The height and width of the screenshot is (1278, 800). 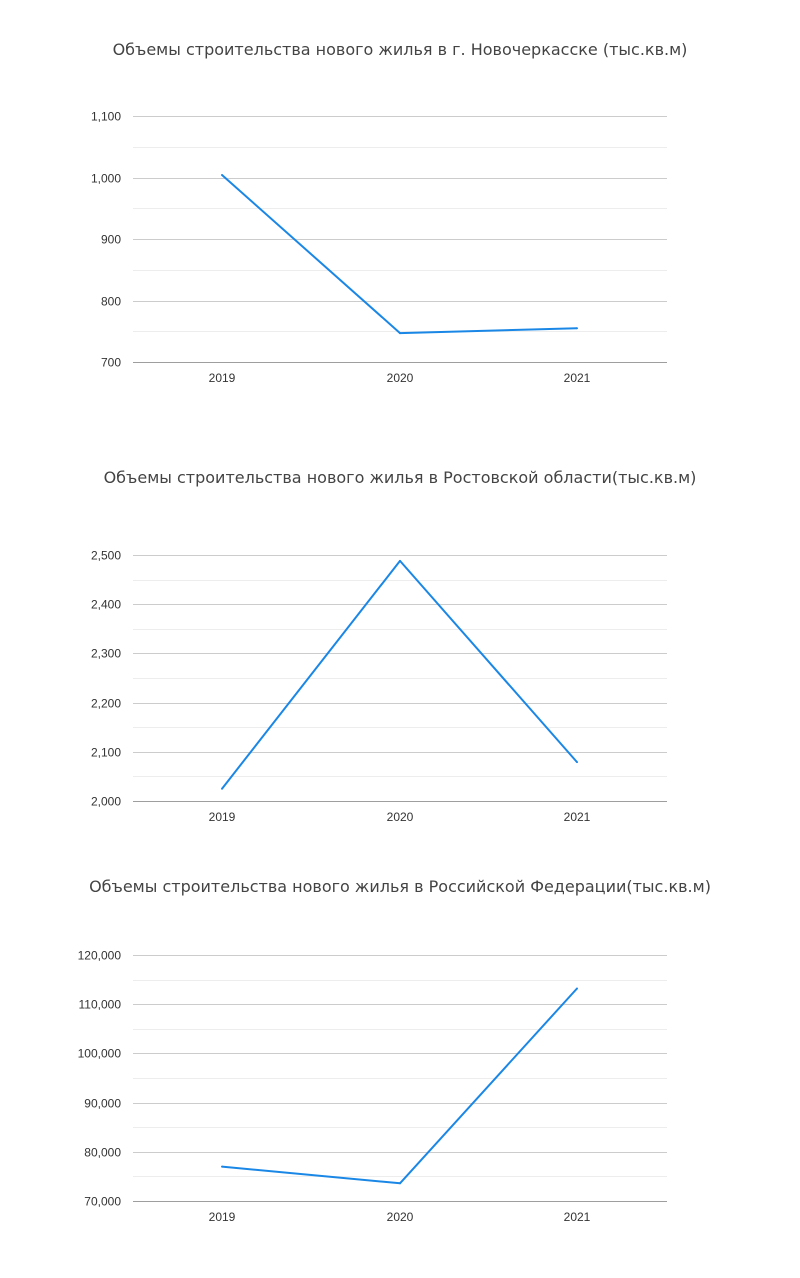 What do you see at coordinates (106, 753) in the screenshot?
I see `y-tick-label: 2,100` at bounding box center [106, 753].